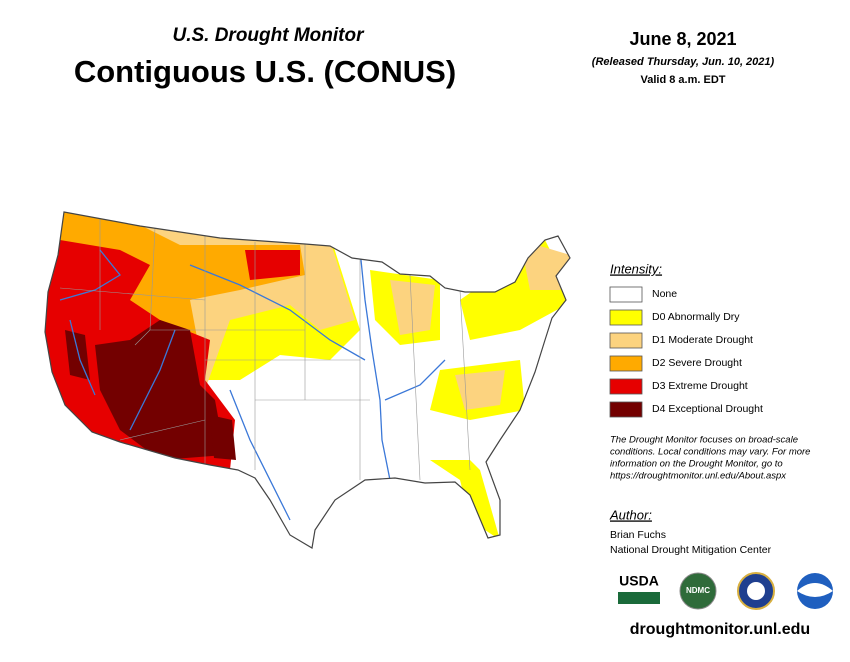 This screenshot has width=850, height=662. I want to click on released: (Released Thursday, Jun. 10, 2021), so click(683, 62).